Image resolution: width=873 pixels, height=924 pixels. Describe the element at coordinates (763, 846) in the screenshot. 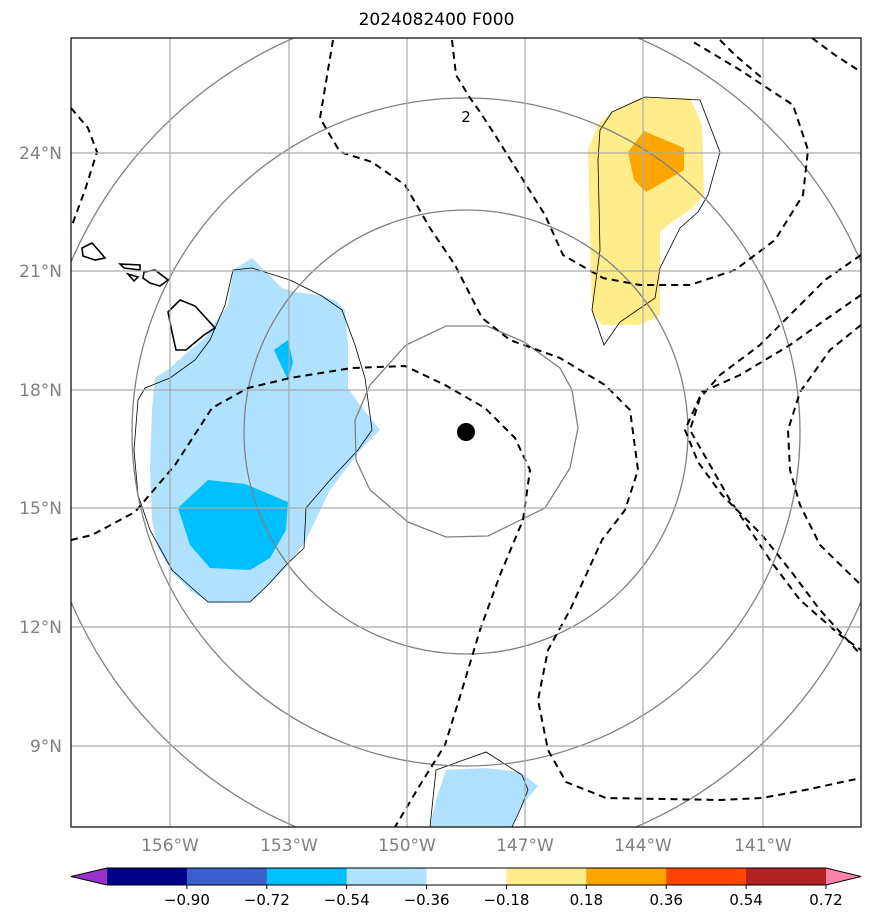

I see `lon-label-141w: 141°W` at that location.